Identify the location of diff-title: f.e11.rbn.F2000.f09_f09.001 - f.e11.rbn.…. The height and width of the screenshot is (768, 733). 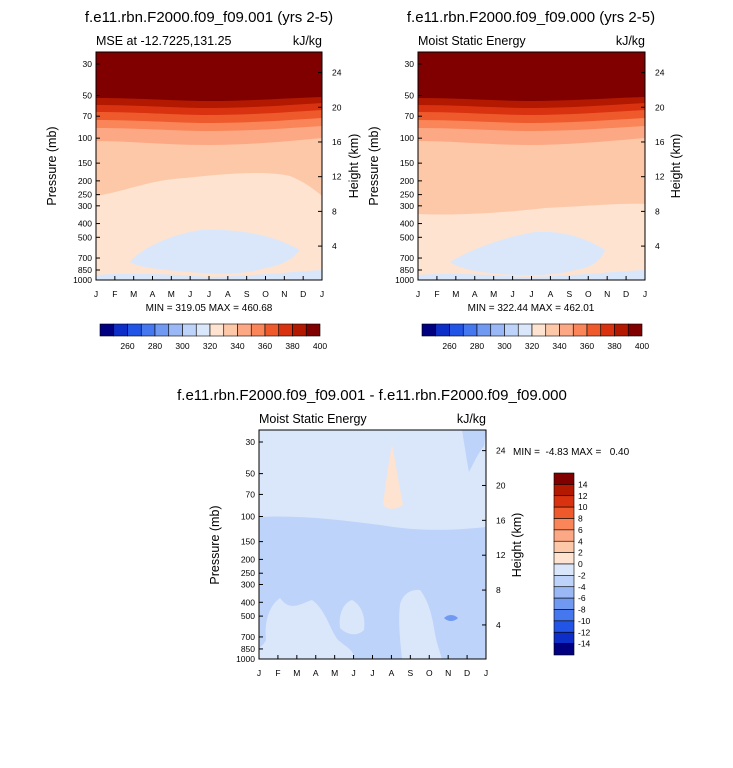
(372, 395).